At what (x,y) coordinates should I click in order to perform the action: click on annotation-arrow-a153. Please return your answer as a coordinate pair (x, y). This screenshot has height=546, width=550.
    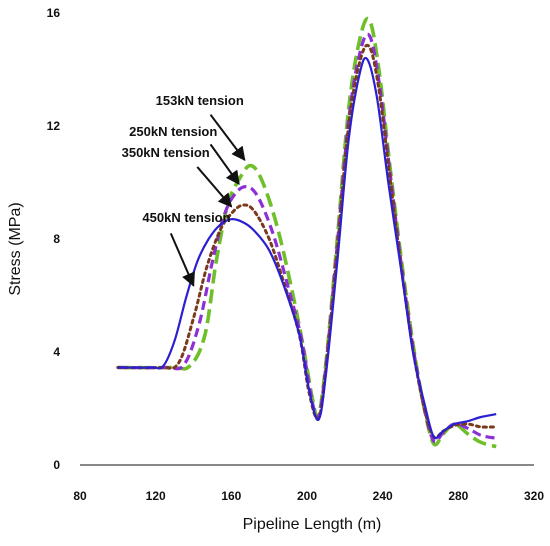
    Looking at the image, I should click on (227, 138).